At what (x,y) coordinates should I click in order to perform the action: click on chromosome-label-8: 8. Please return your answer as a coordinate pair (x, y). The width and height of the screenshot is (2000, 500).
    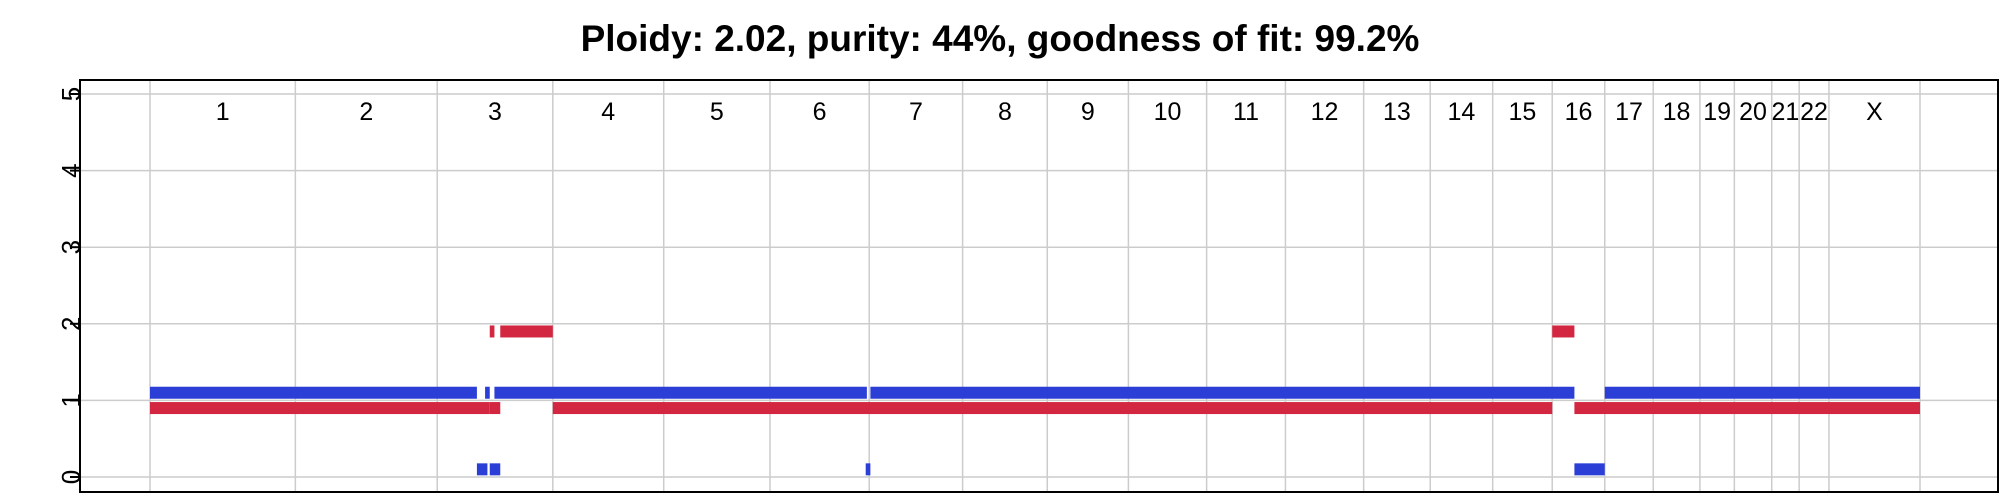
    Looking at the image, I should click on (1005, 112).